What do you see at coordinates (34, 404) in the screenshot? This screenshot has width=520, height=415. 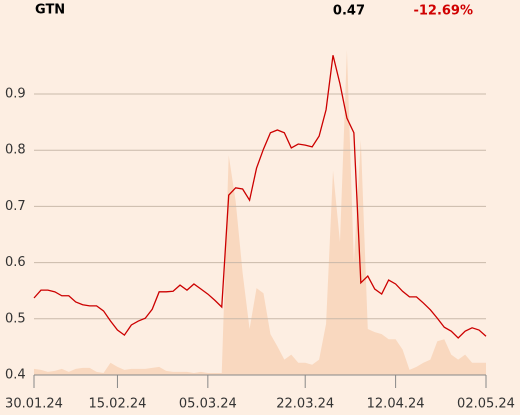 I see `x-tick-label: 30.01.24` at bounding box center [34, 404].